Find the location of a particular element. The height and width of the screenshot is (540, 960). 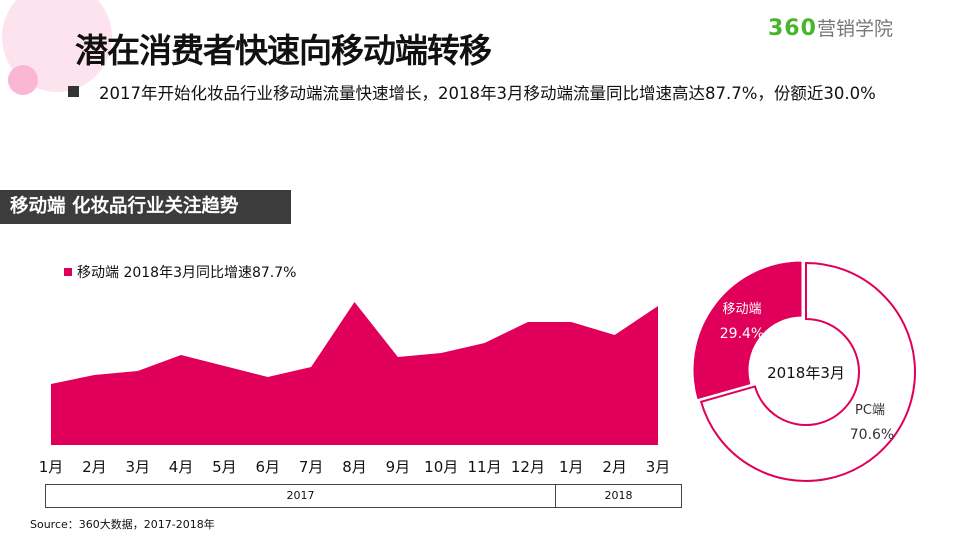

slice-value-mobile: 29.4% is located at coordinates (742, 334).